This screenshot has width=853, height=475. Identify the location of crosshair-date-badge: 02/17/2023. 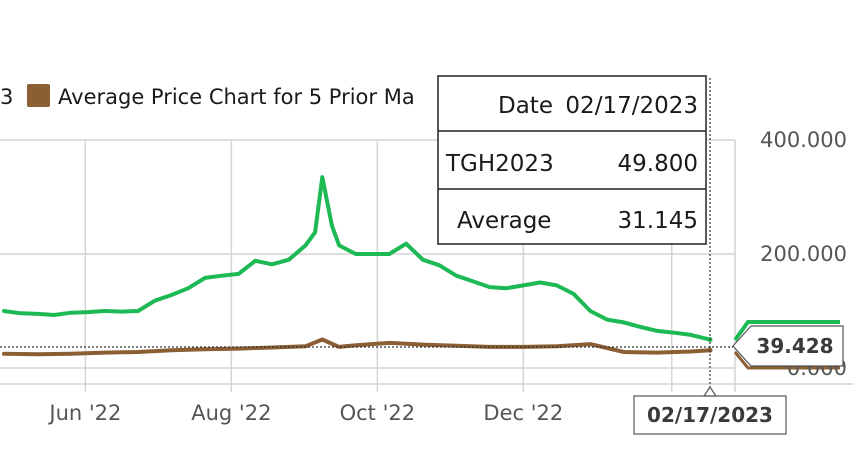
(710, 410).